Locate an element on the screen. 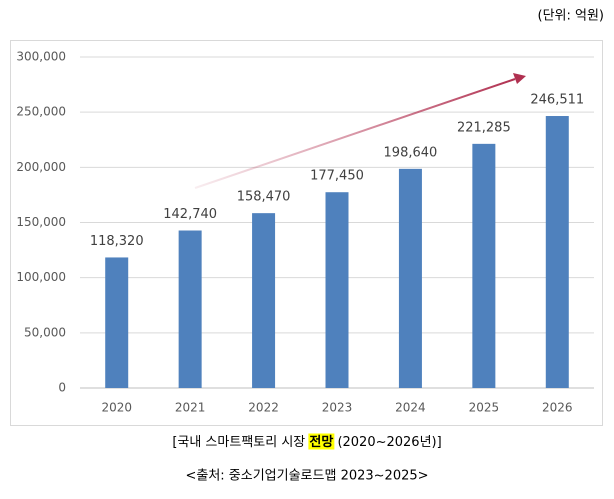 The height and width of the screenshot is (499, 614). value-label: 158,470 is located at coordinates (264, 197).